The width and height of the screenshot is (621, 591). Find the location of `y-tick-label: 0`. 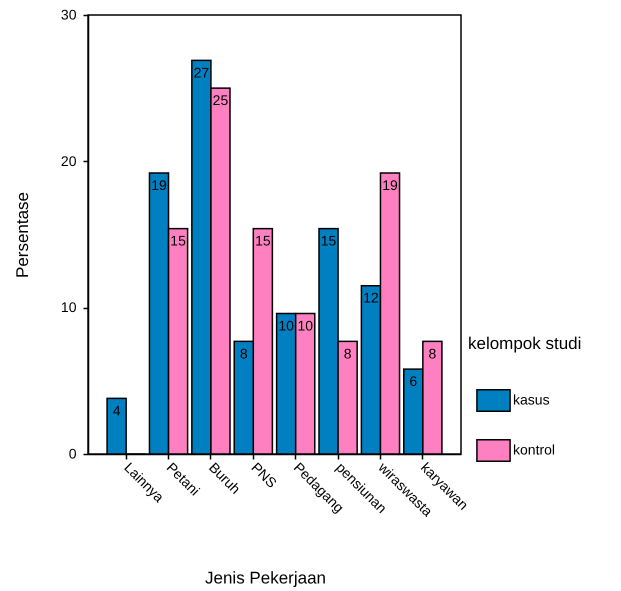

y-tick-label: 0 is located at coordinates (72, 454).